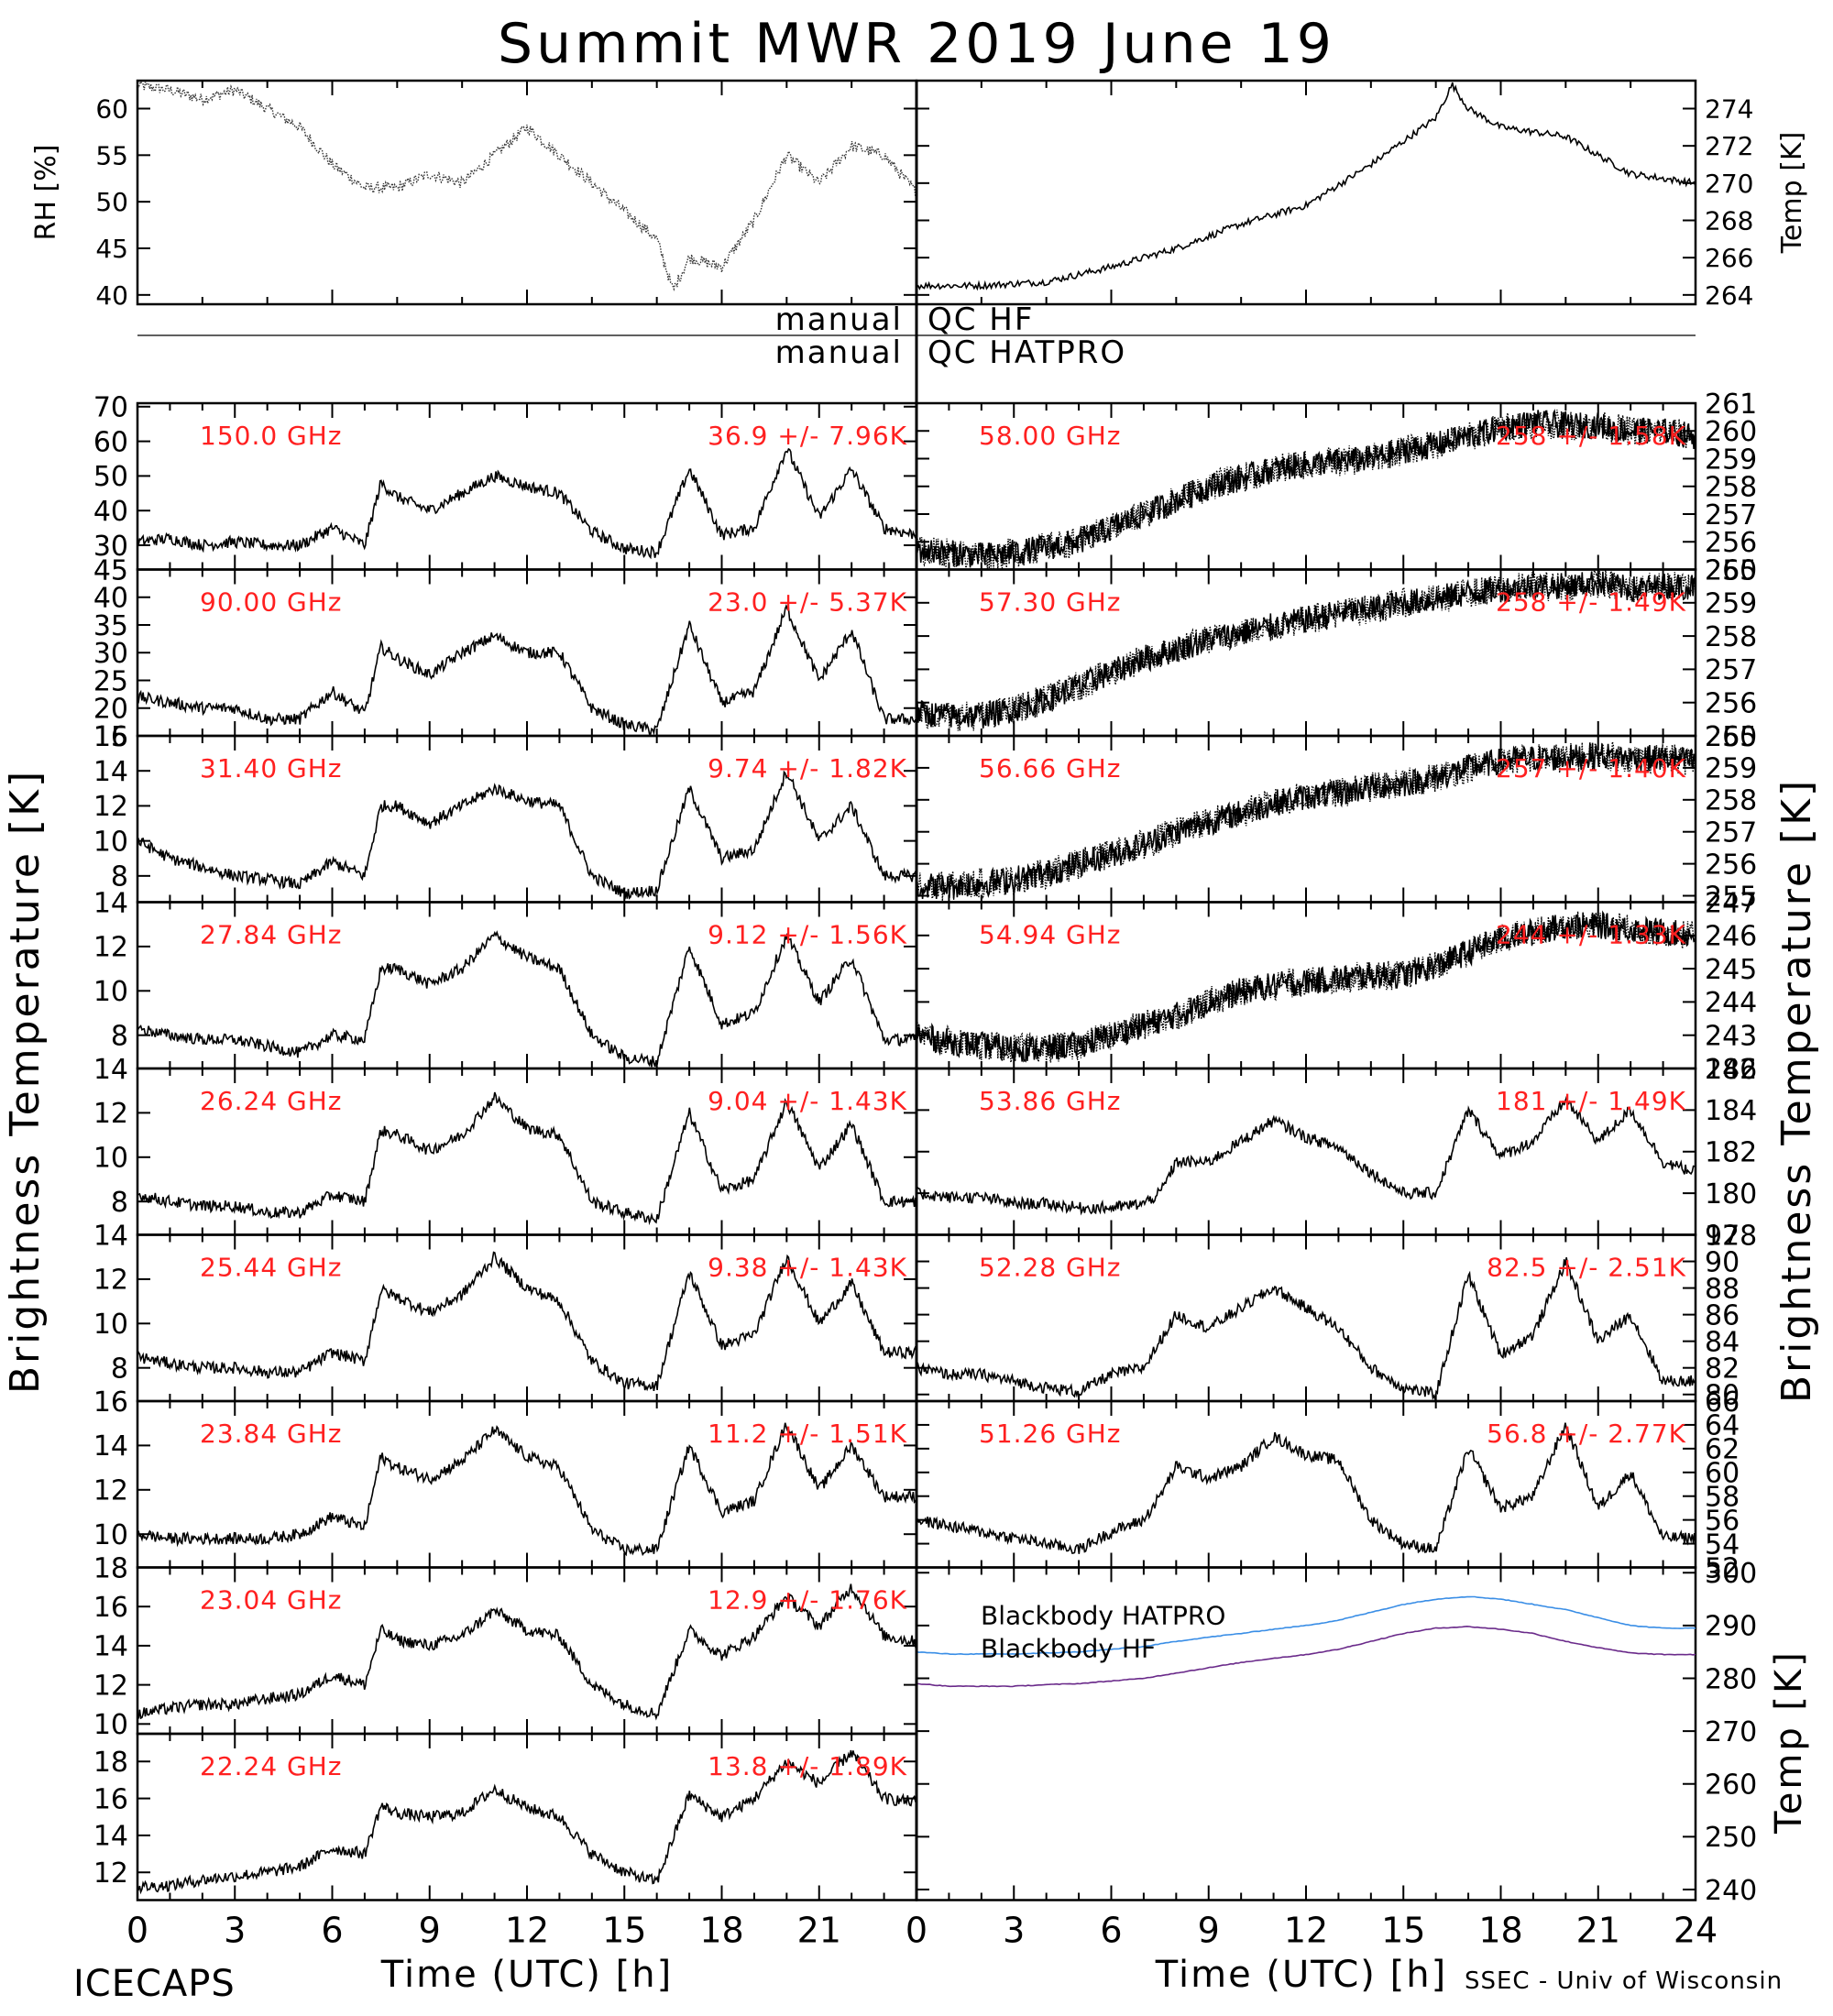 The width and height of the screenshot is (1833, 2016). I want to click on y-tick-label: 56, so click(1722, 1521).